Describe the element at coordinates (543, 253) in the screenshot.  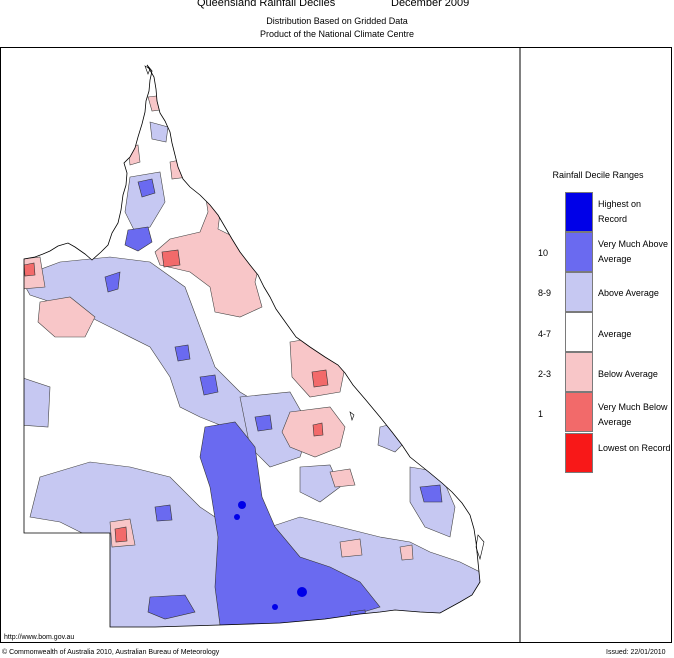
I see `legend-range-very-much-above: 10` at that location.